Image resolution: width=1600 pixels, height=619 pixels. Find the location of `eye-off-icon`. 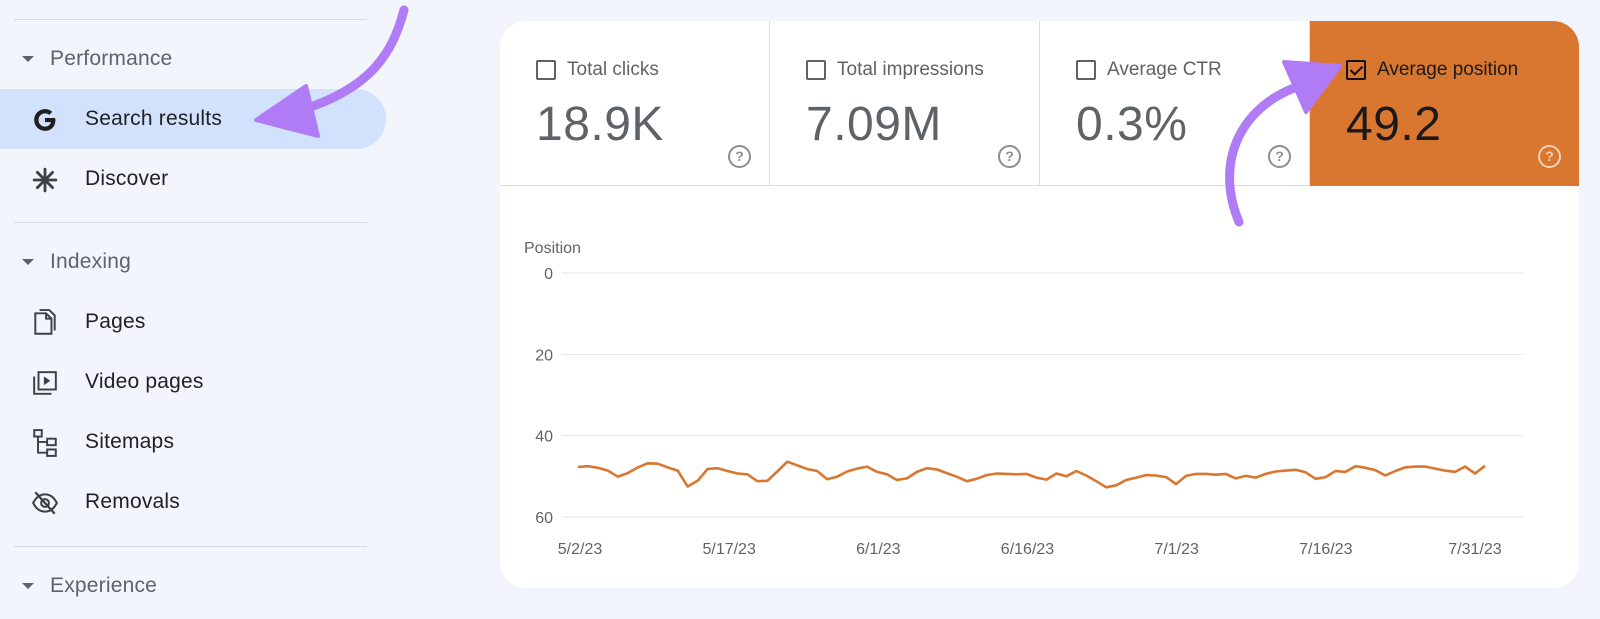

eye-off-icon is located at coordinates (45, 503).